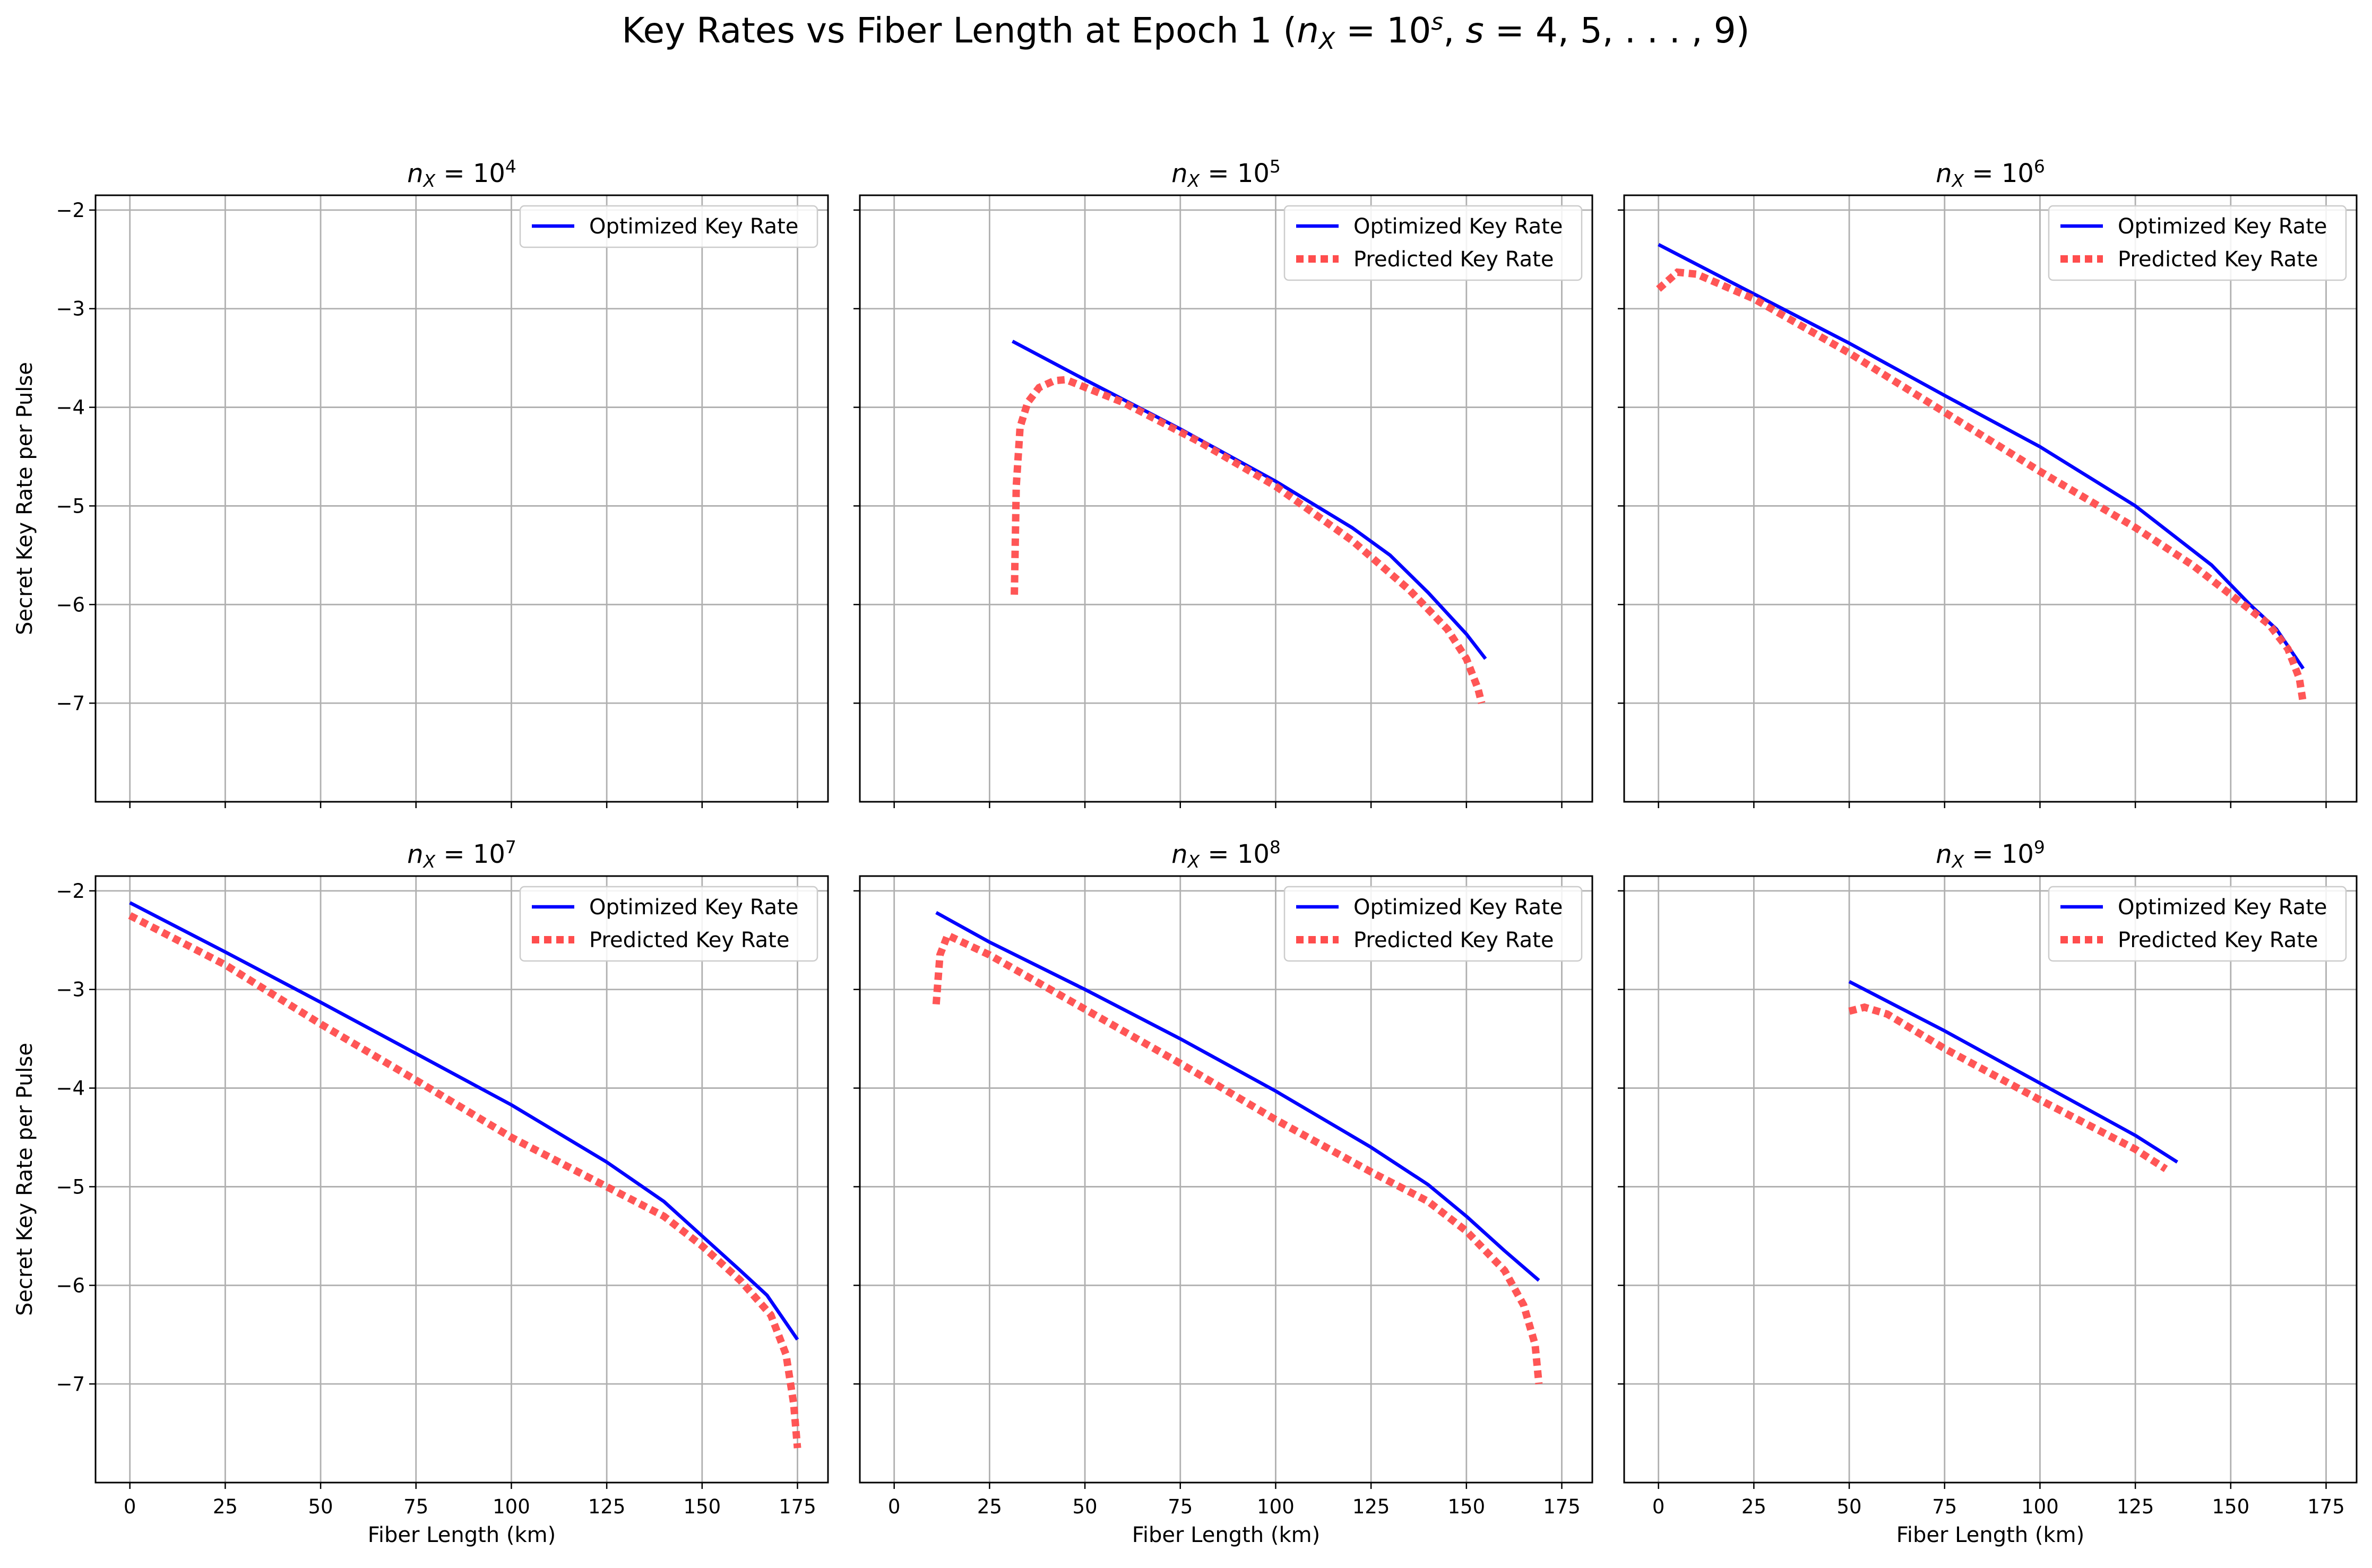 This screenshot has height=1568, width=2372. Describe the element at coordinates (510, 166) in the screenshot. I see `panel-title-exp: 4` at that location.